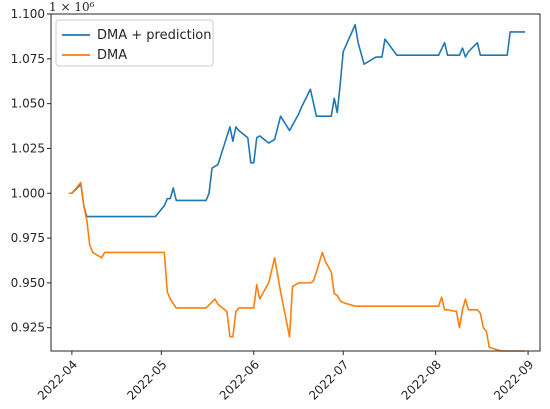 The height and width of the screenshot is (409, 550). What do you see at coordinates (57, 379) in the screenshot?
I see `x-tick-label: 2022-04` at bounding box center [57, 379].